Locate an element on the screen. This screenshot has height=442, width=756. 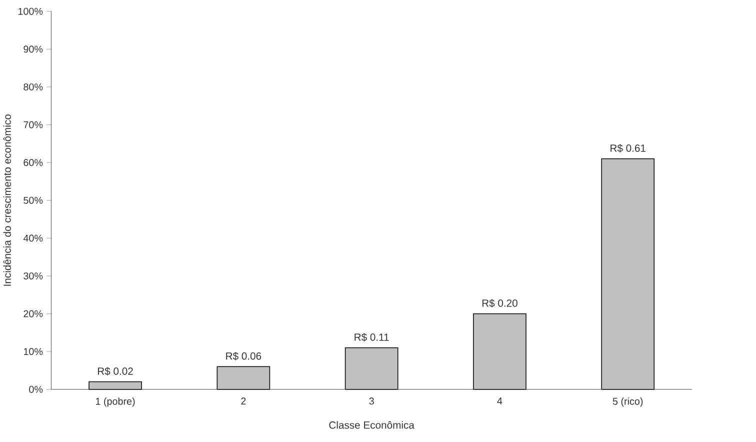
y-tick-label: 90% is located at coordinates (33, 49).